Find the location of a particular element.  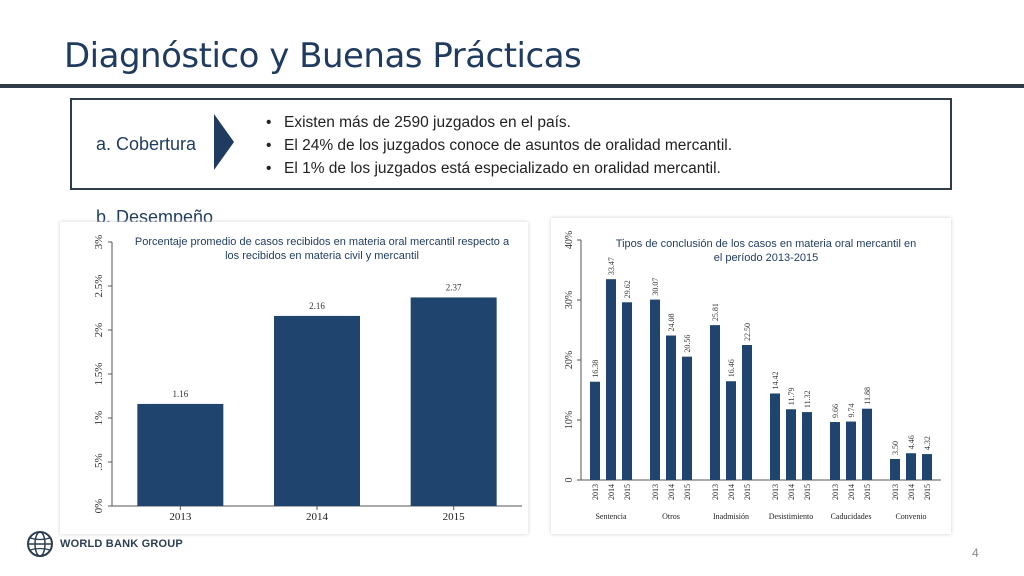

bar-value-label: 4.46 is located at coordinates (911, 442).